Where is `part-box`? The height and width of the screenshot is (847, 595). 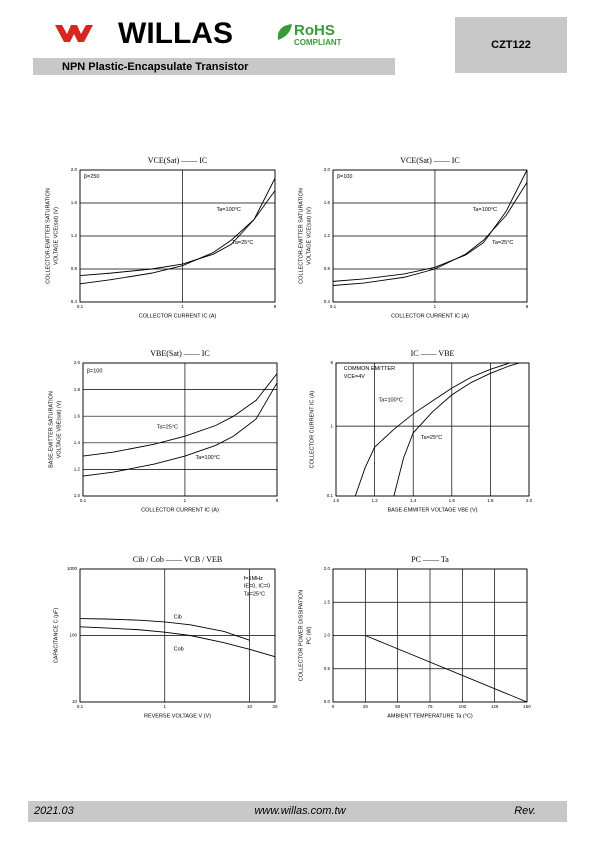 part-box is located at coordinates (511, 45).